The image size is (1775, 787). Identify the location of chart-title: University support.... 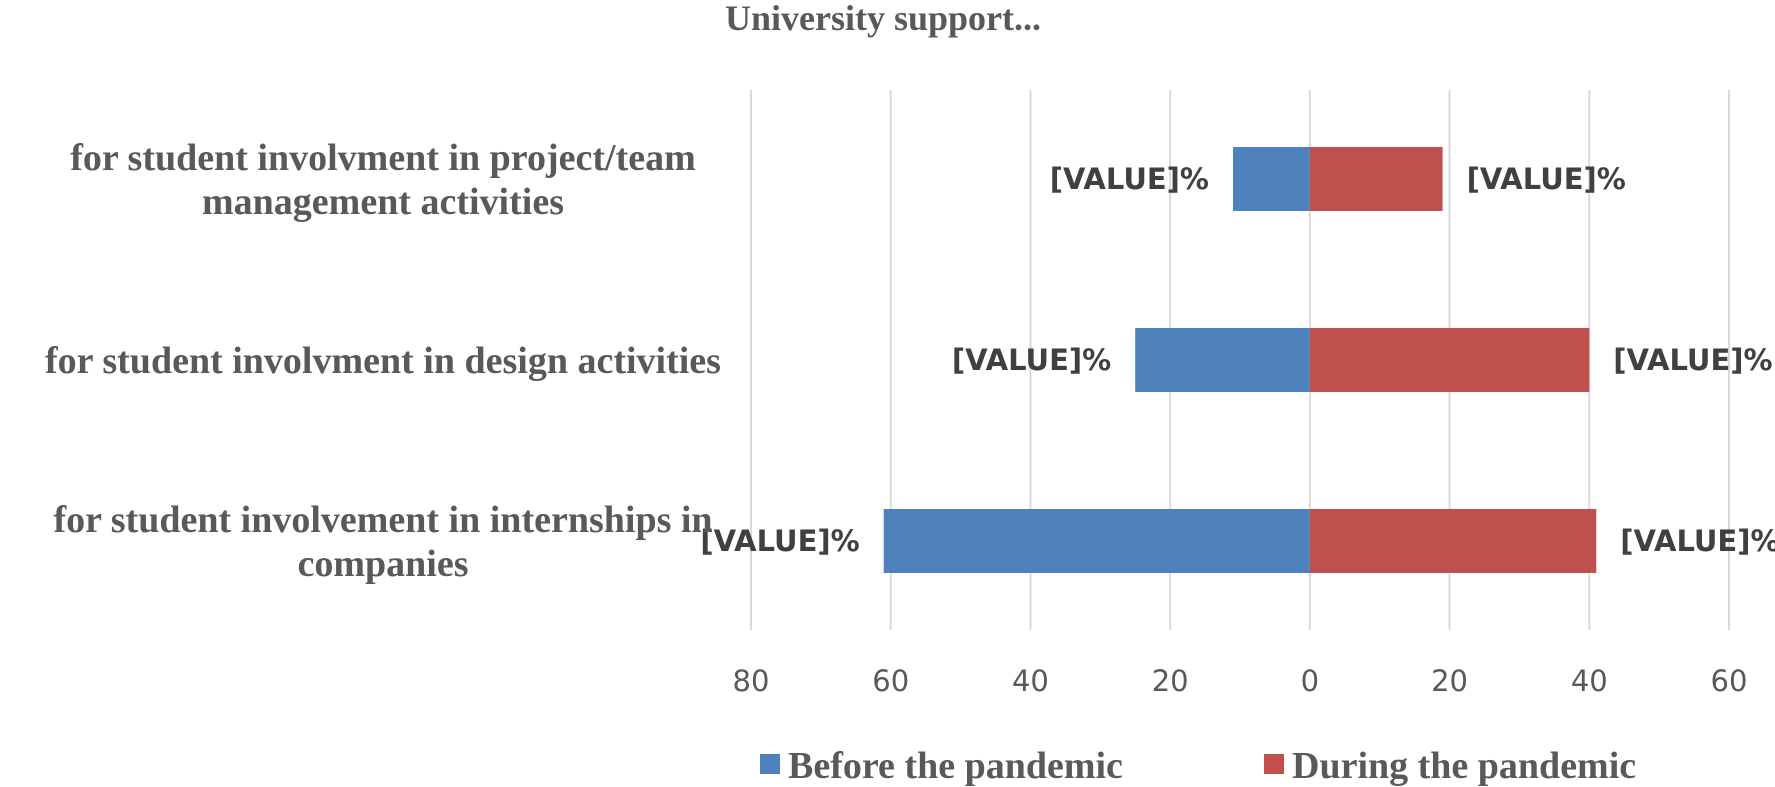
(883, 19).